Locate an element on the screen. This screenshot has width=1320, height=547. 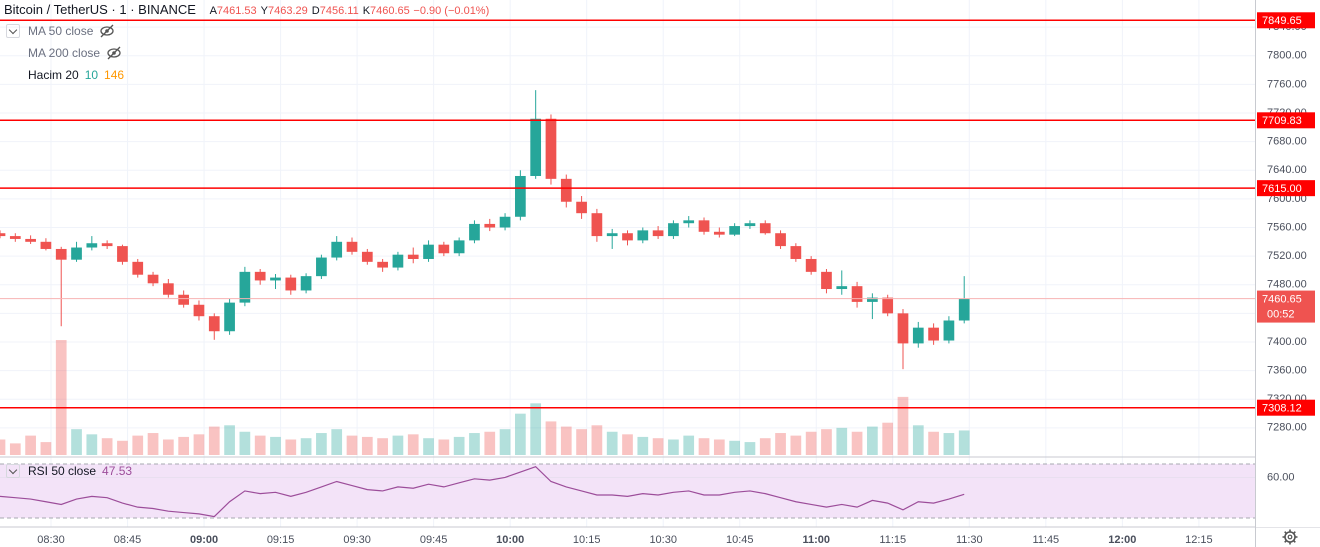
ohlc-value: 7463.29 is located at coordinates (288, 11).